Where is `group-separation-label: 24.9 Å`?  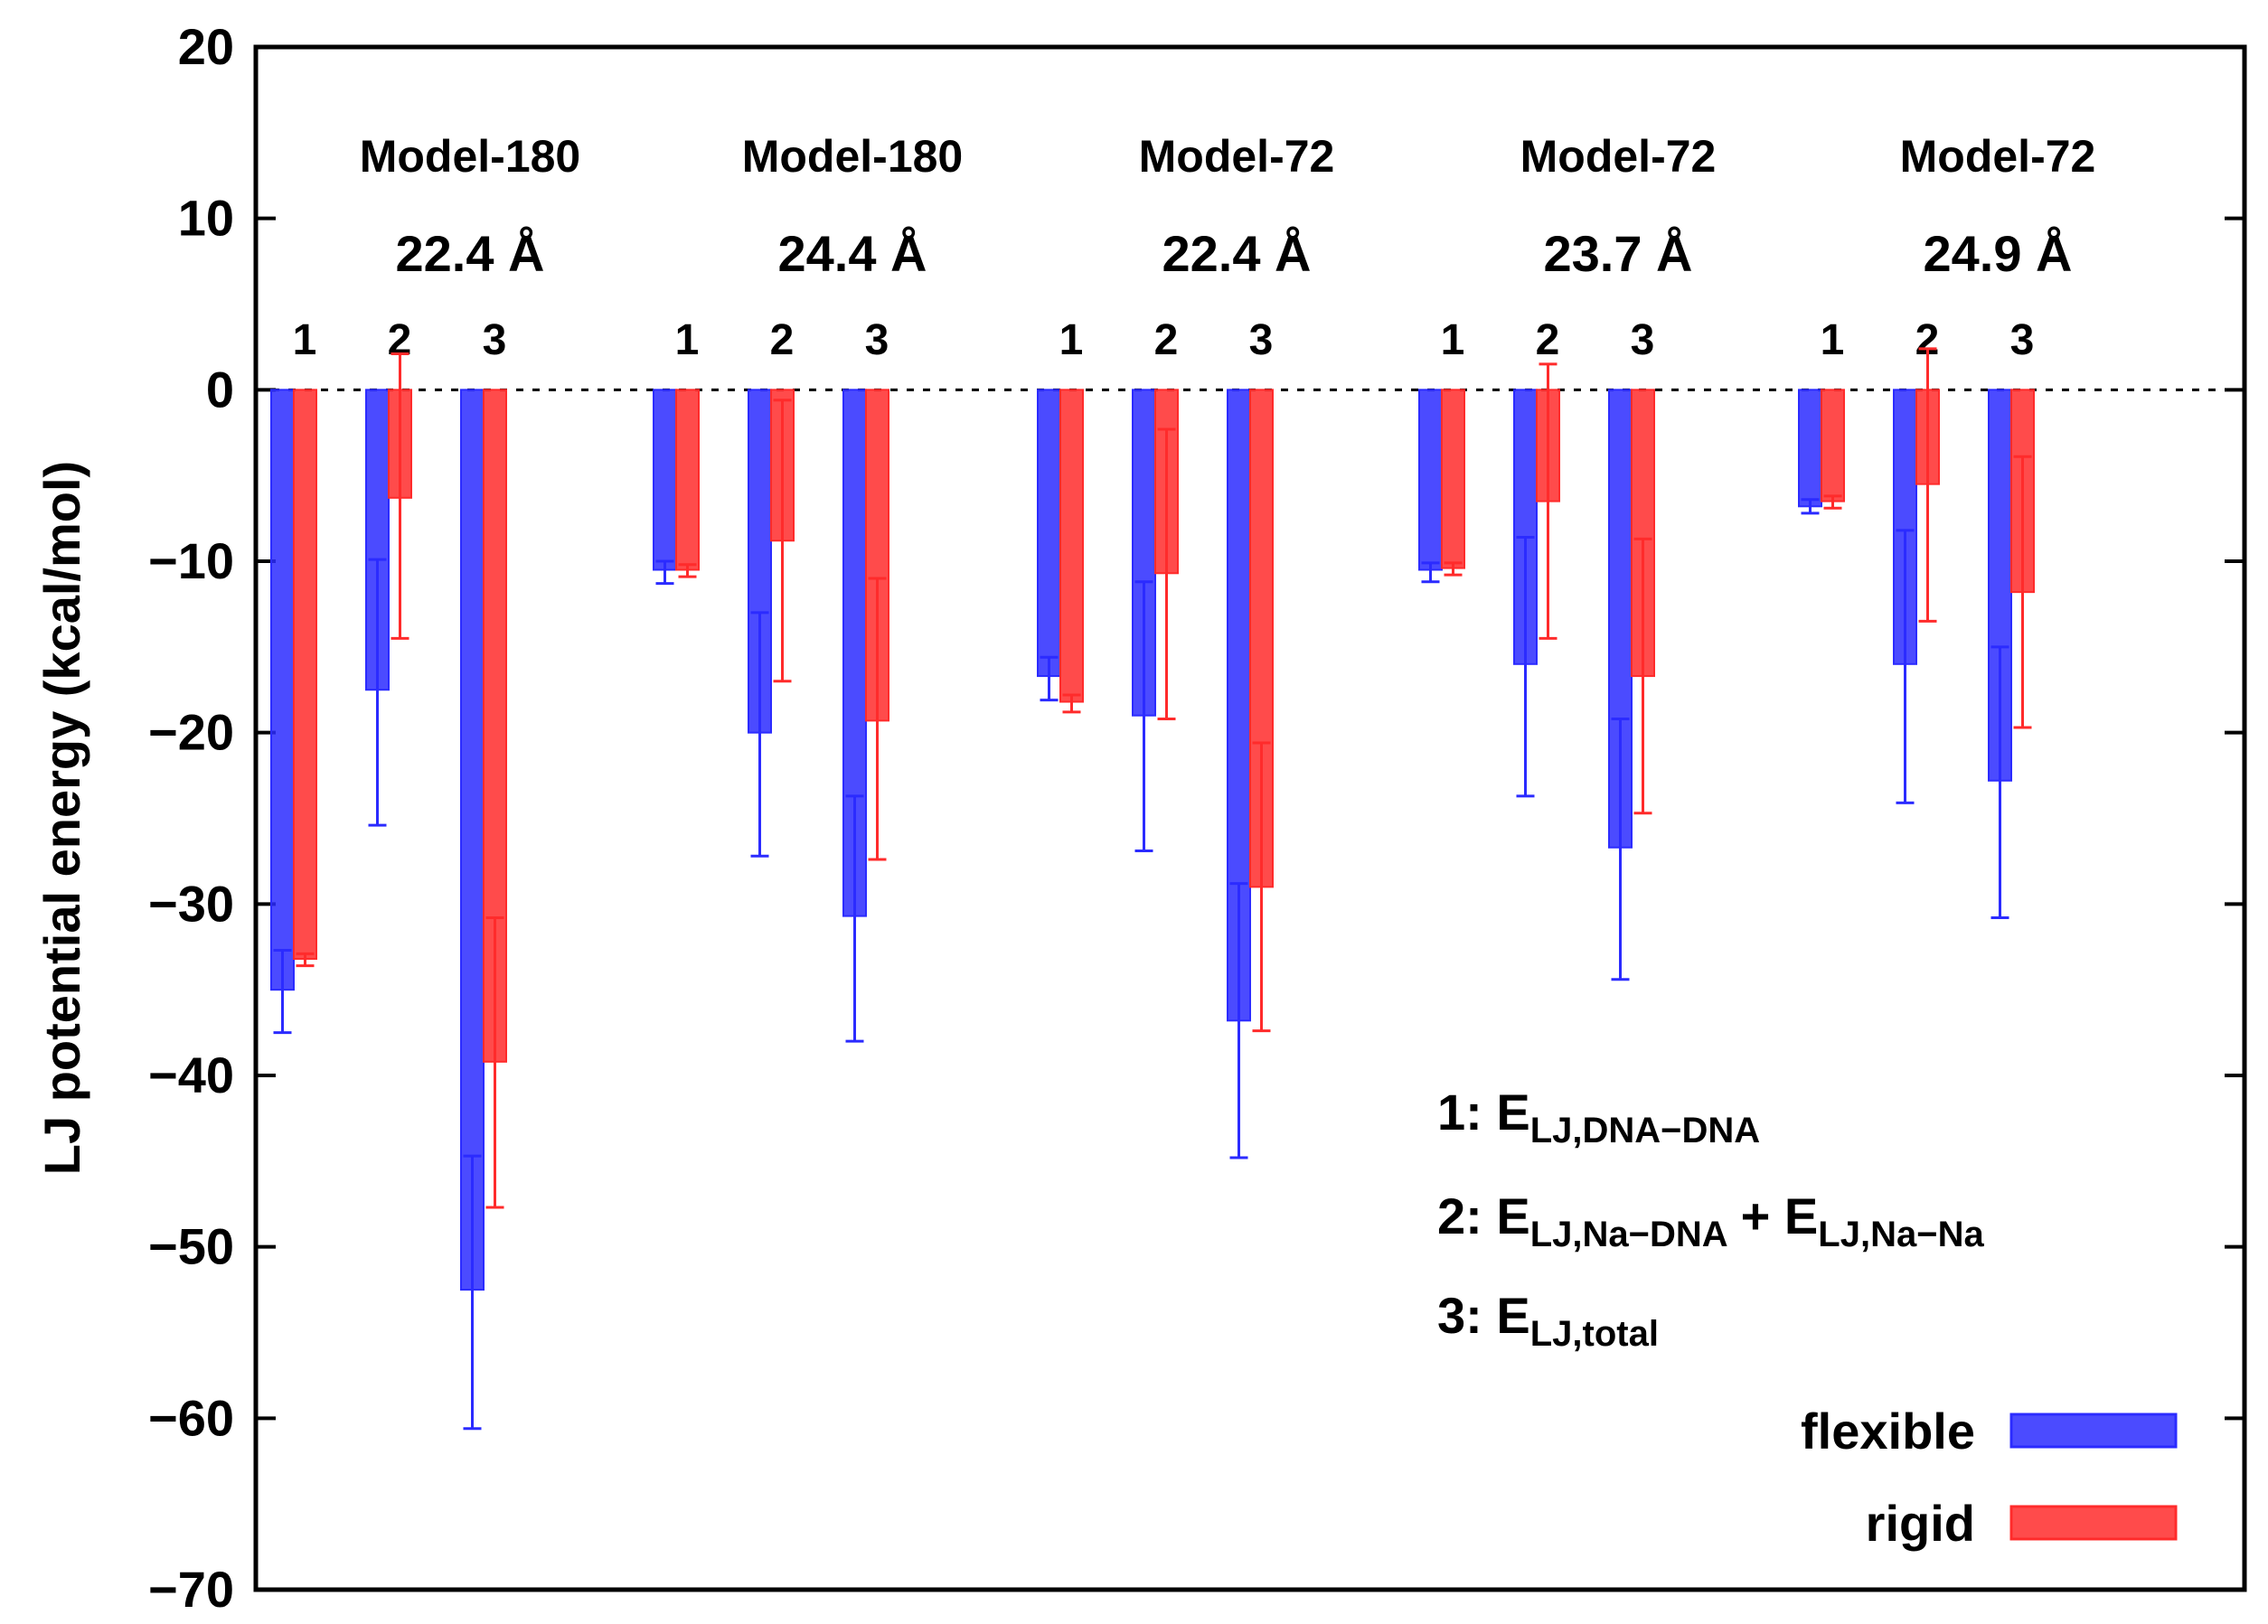 group-separation-label: 24.9 Å is located at coordinates (1999, 254).